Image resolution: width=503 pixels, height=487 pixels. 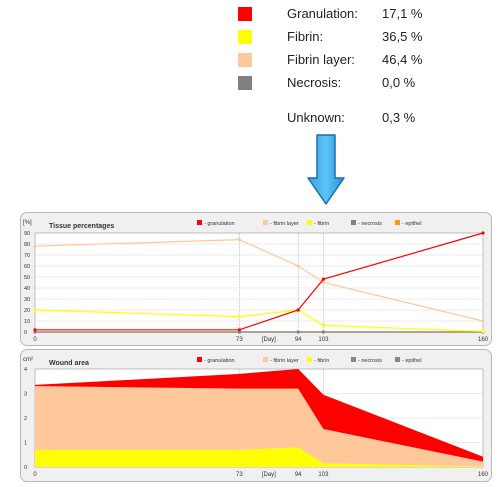 I want to click on legend-row-granulation: Granulation: 17,1 %, so click(x=362, y=14).